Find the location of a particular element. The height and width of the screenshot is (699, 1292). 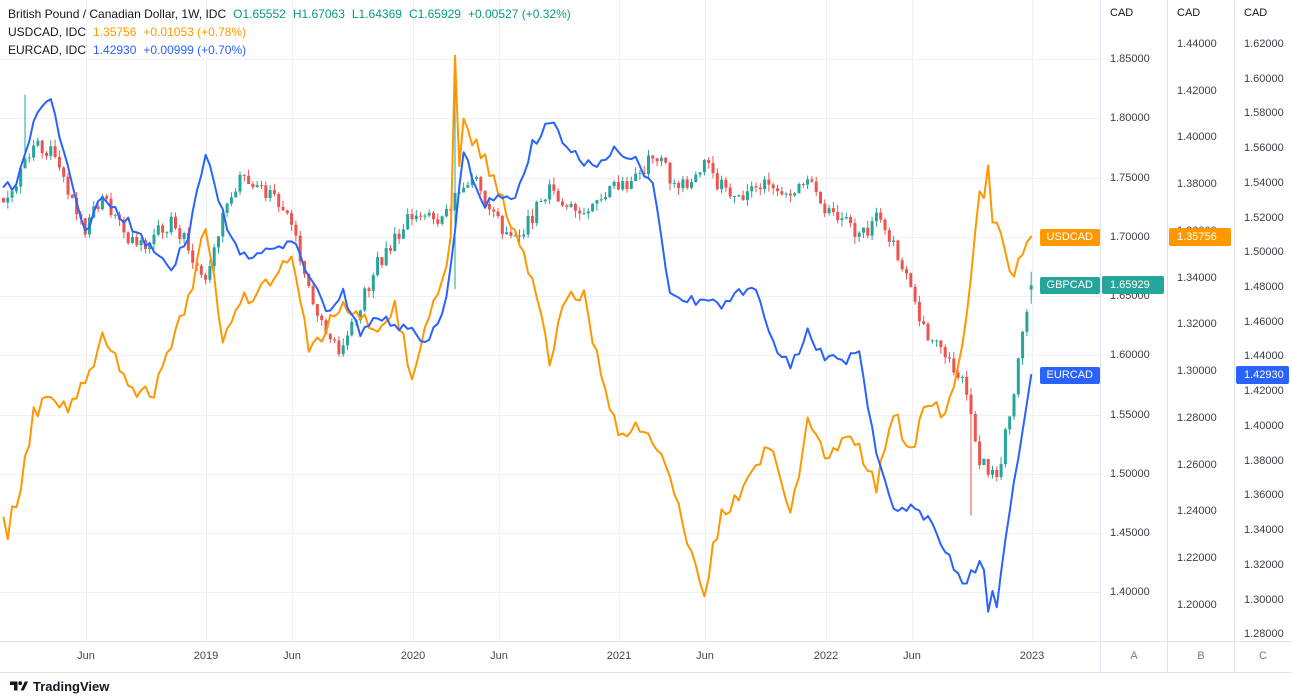

price-tick-label: 1.75000 is located at coordinates (1130, 178).